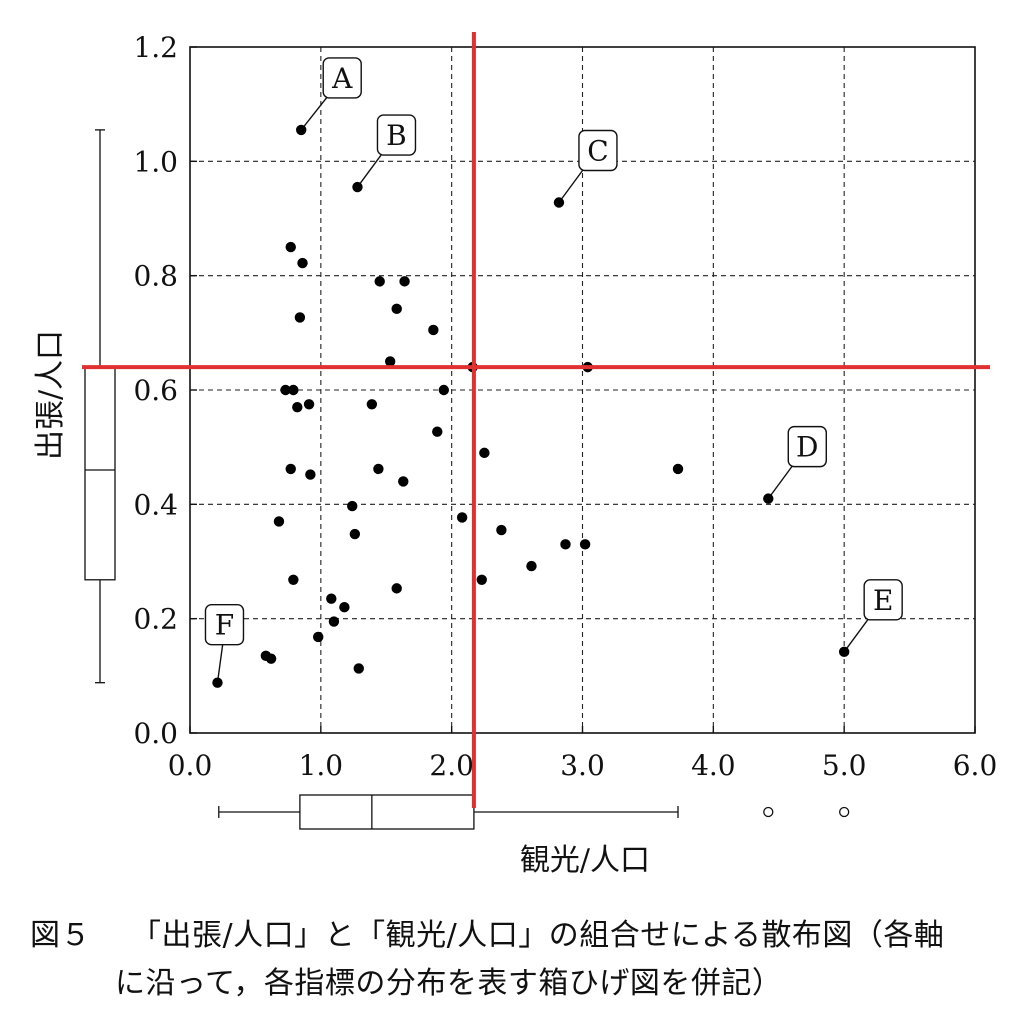  Describe the element at coordinates (844, 765) in the screenshot. I see `x-tick-label: 5.0` at that location.